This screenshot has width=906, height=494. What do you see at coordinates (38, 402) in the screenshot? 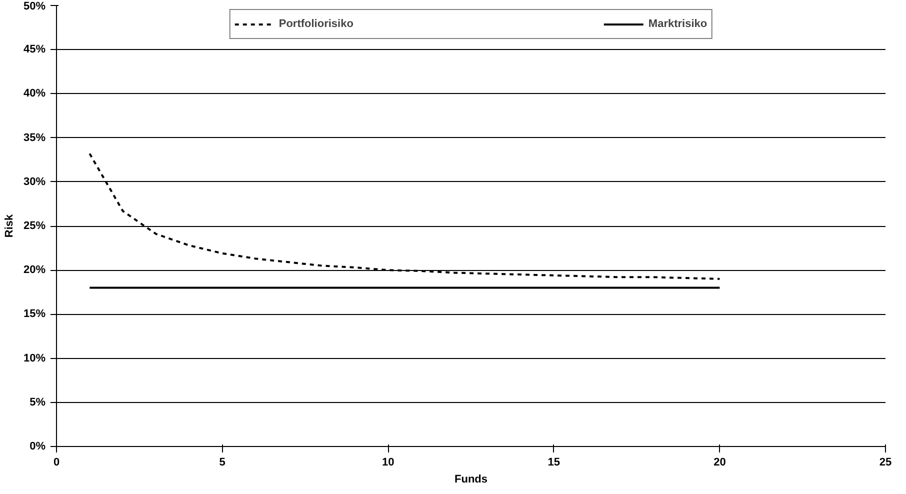
I see `y-tick-label: 5%` at bounding box center [38, 402].